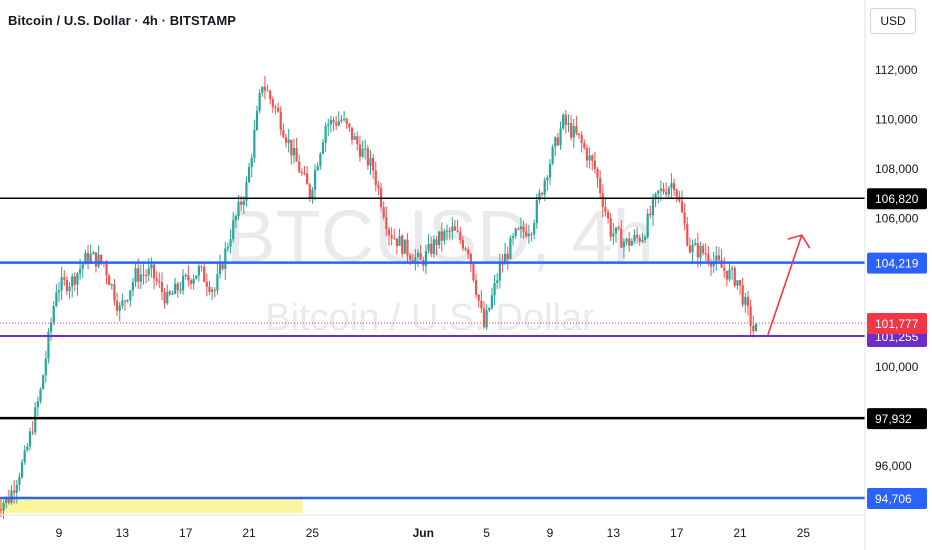 Image resolution: width=932 pixels, height=550 pixels. I want to click on price-tag-97932: 97,932, so click(897, 419).